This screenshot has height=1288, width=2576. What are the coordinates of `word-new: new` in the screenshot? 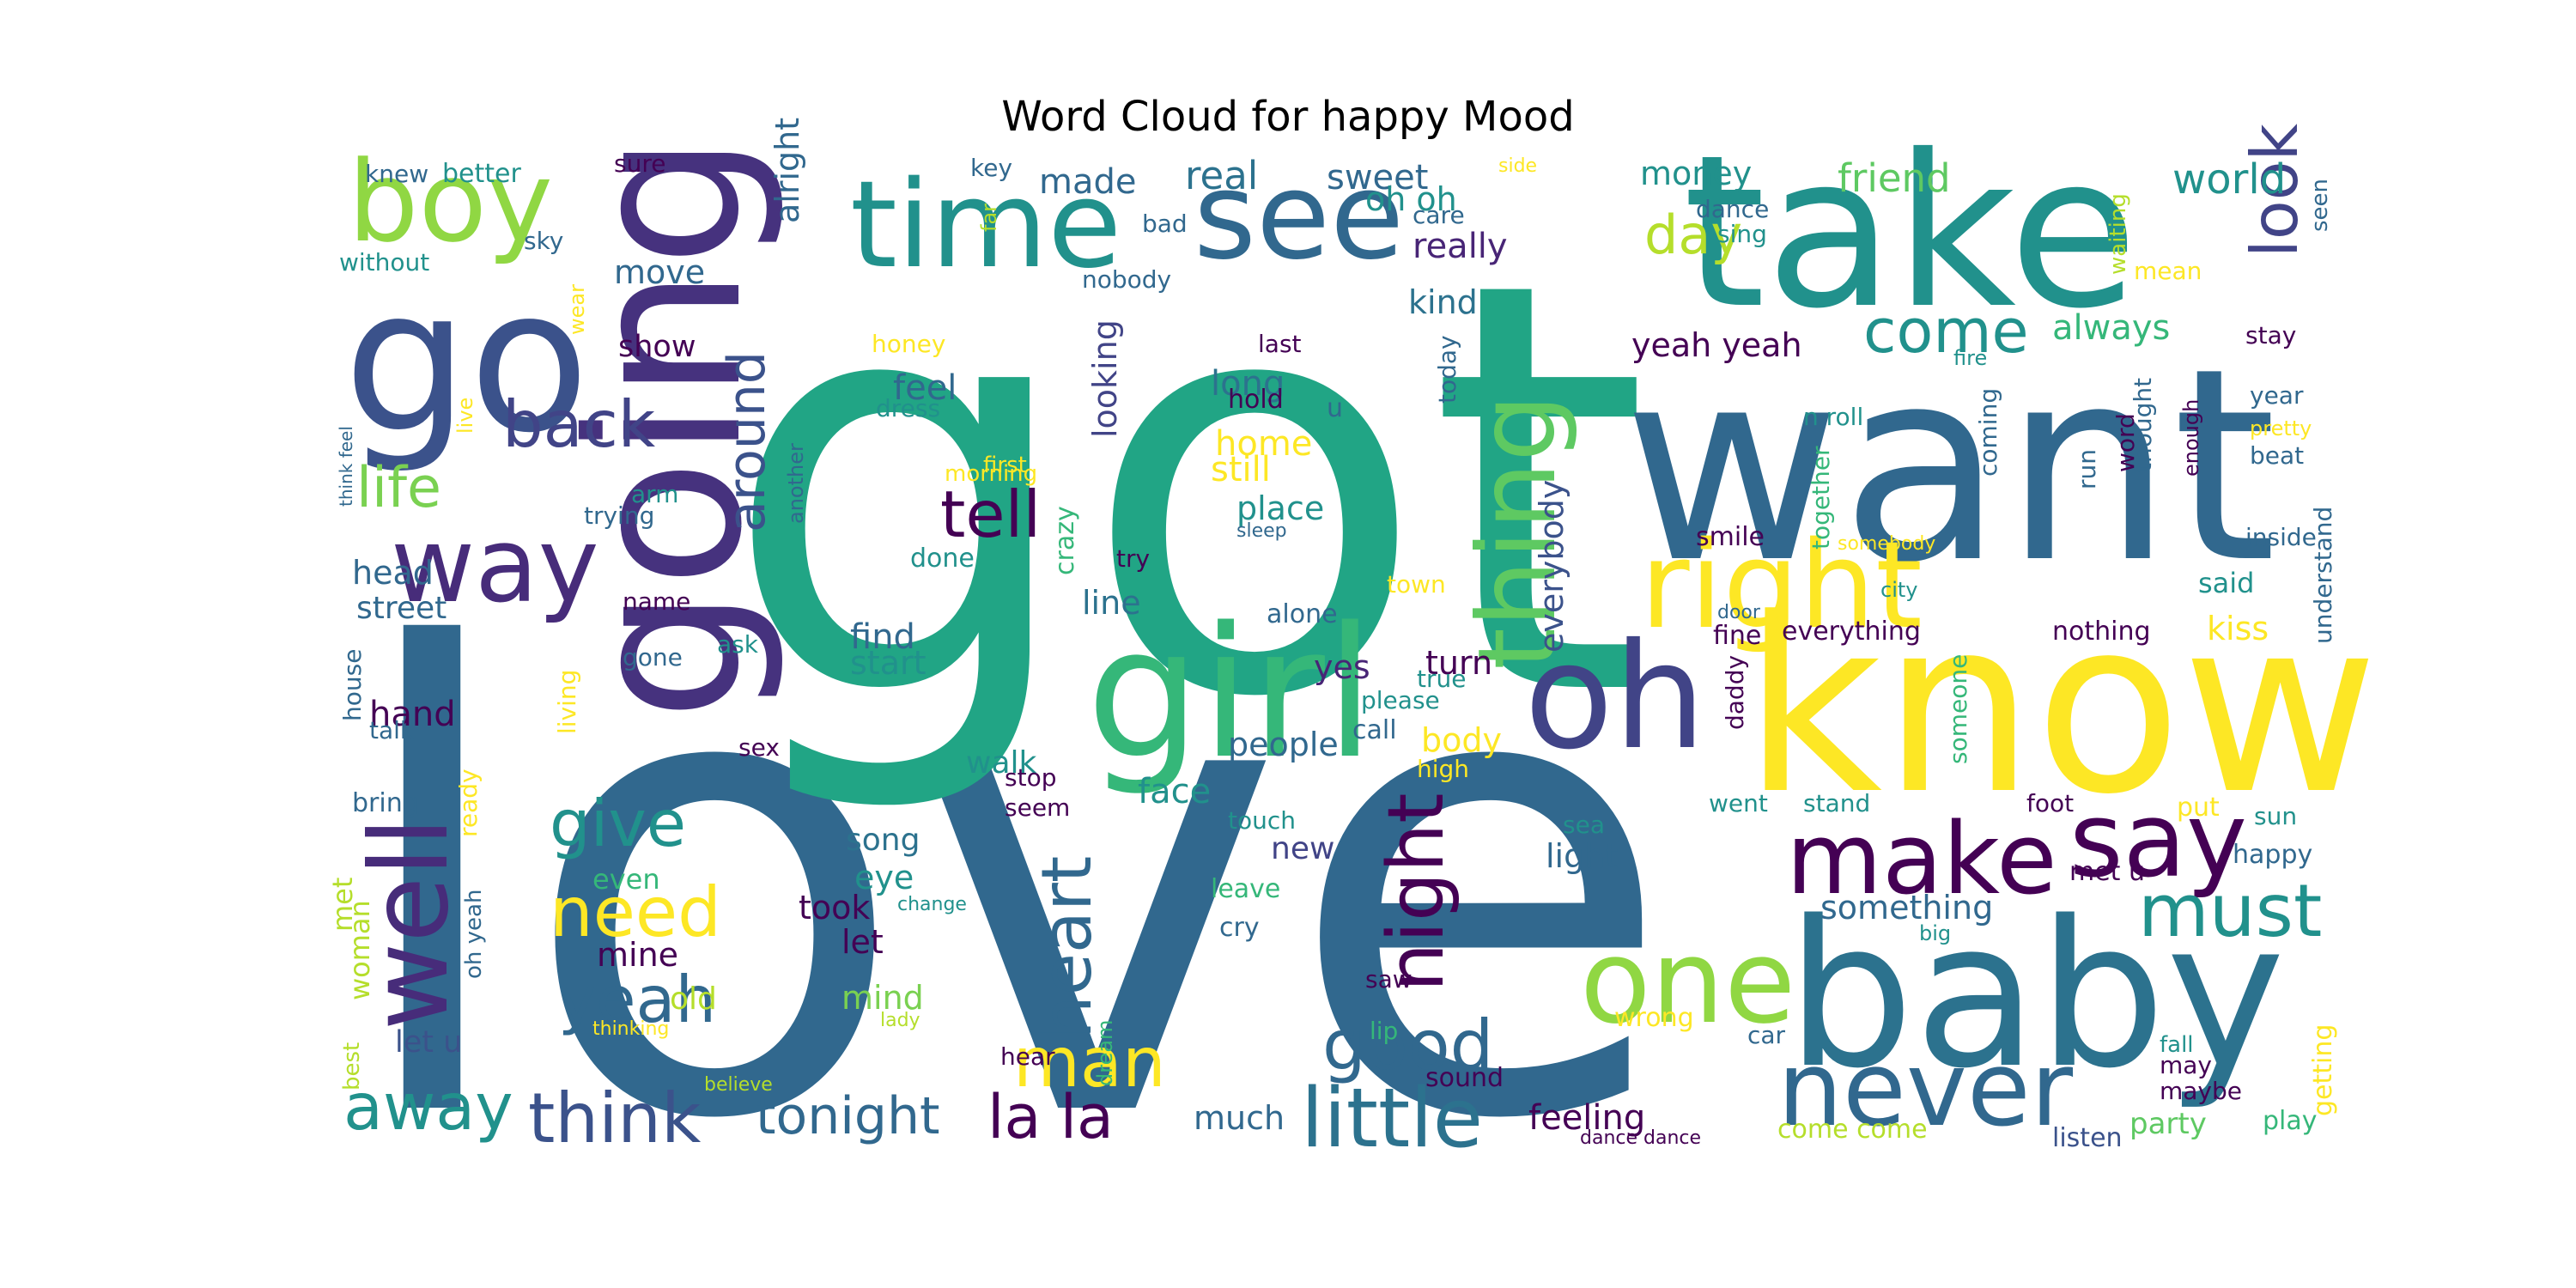 It's located at (1302, 848).